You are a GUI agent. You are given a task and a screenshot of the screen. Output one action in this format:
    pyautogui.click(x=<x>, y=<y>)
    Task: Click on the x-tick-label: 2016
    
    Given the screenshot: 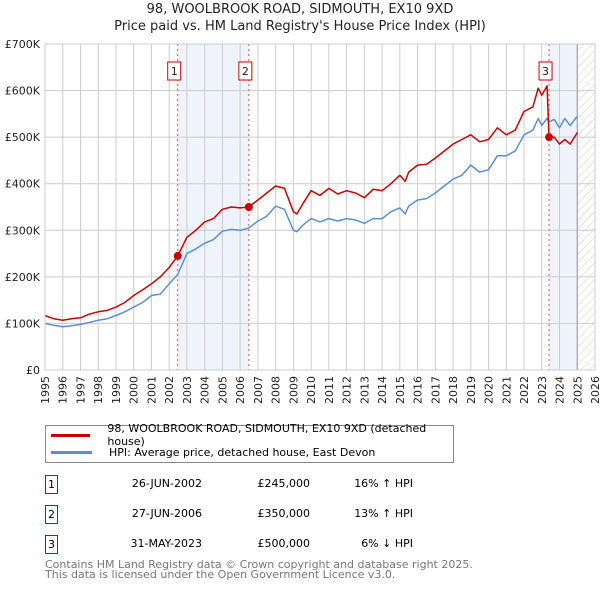 What is the action you would take?
    pyautogui.click(x=418, y=390)
    